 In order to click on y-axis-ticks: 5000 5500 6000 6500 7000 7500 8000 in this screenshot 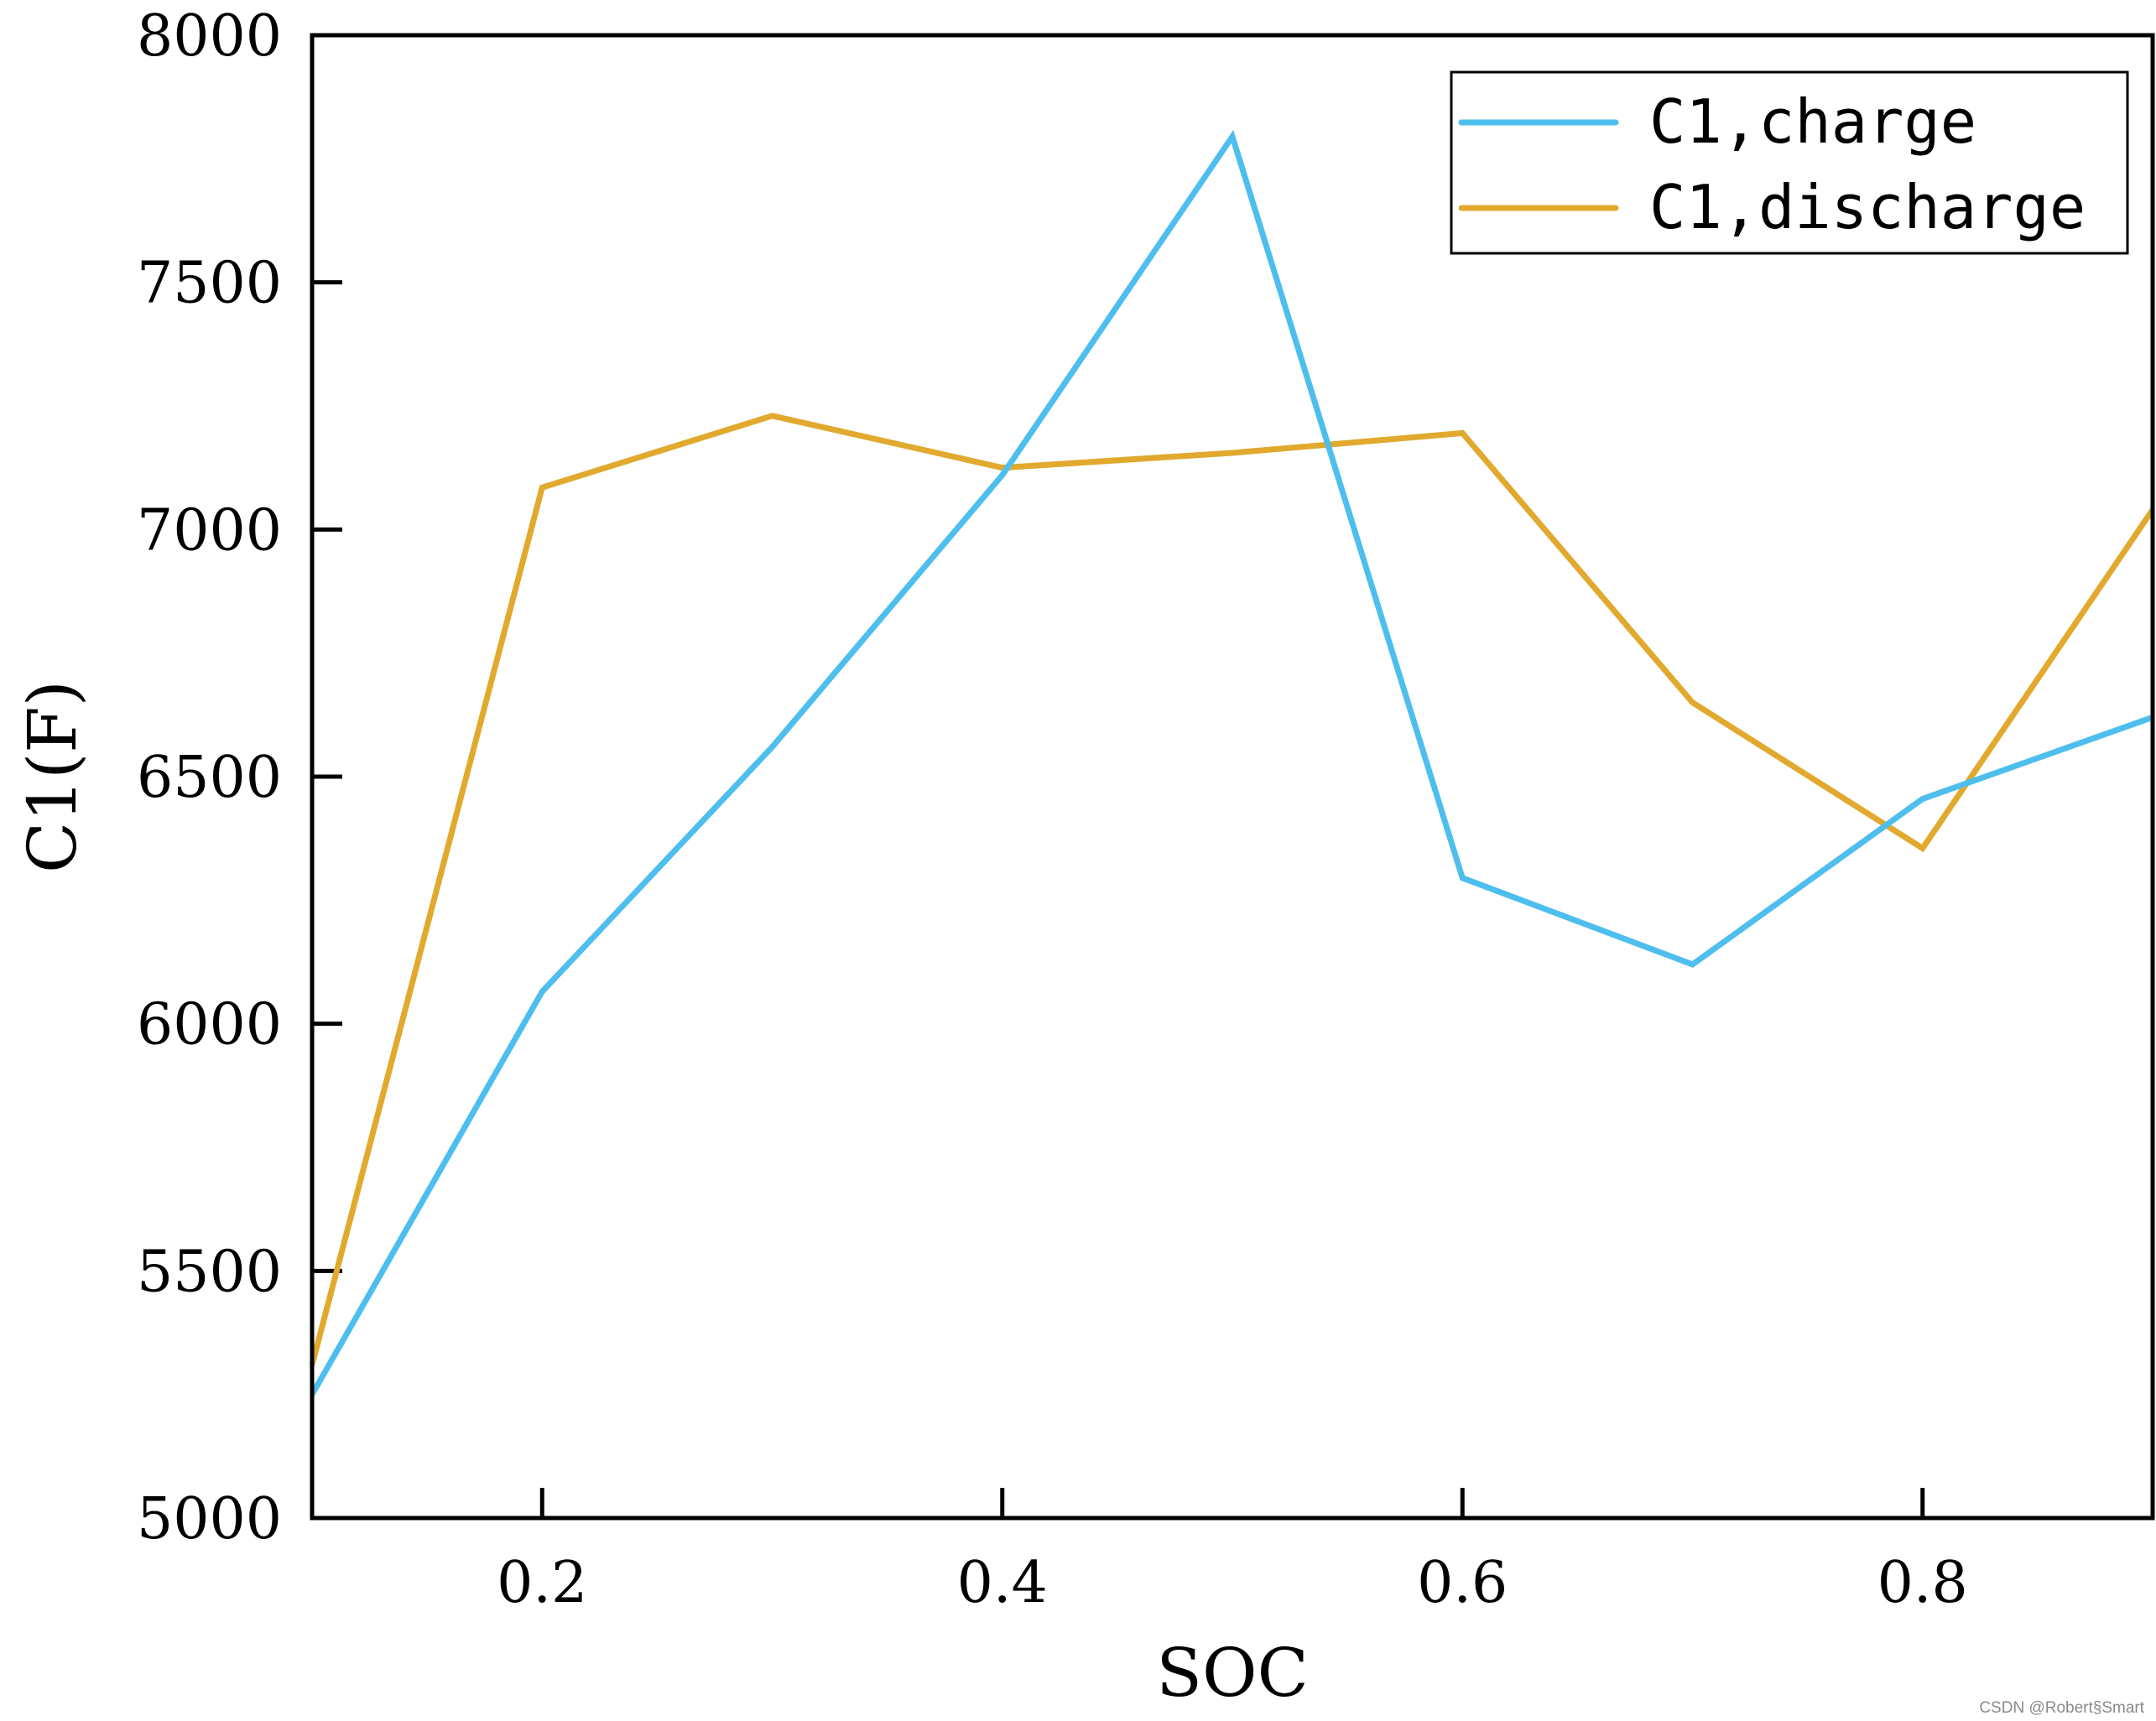, I will do `click(239, 777)`.